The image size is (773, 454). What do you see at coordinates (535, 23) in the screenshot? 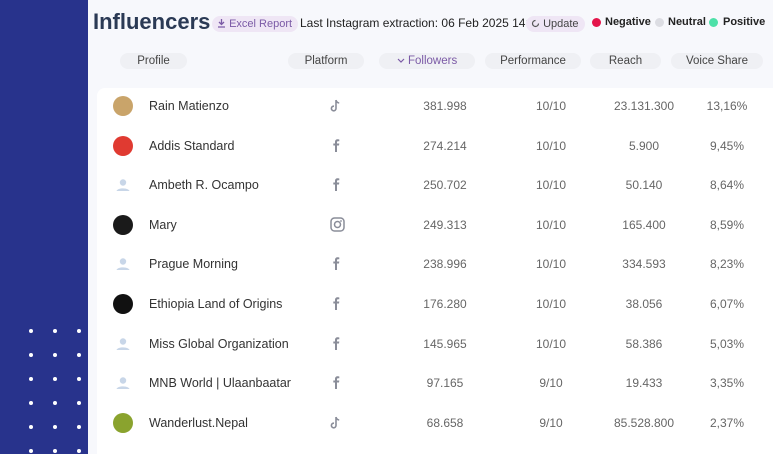
I see `refresh-icon` at bounding box center [535, 23].